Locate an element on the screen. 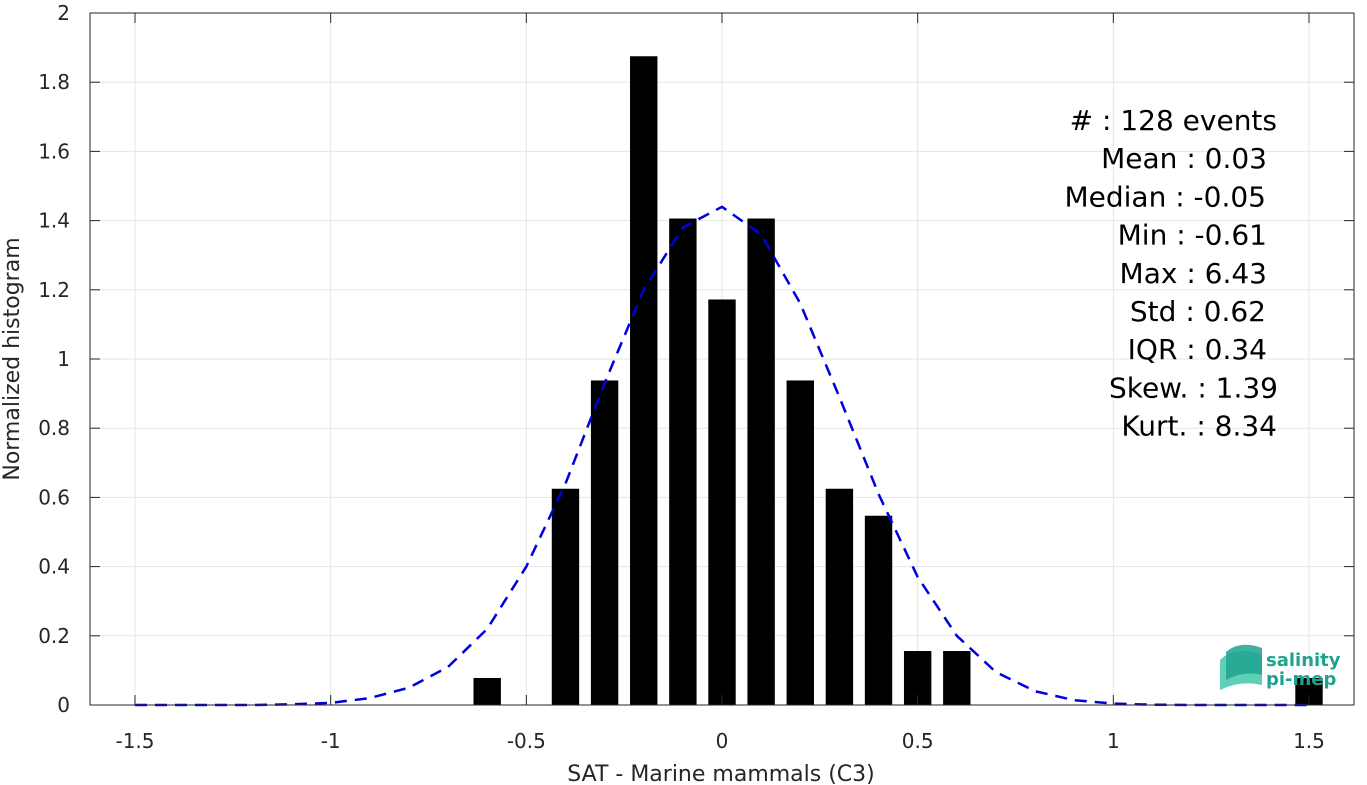  x-tick-labels: -1.5 -1 -0.5 0 0.5 1 1.5 is located at coordinates (719, 741).